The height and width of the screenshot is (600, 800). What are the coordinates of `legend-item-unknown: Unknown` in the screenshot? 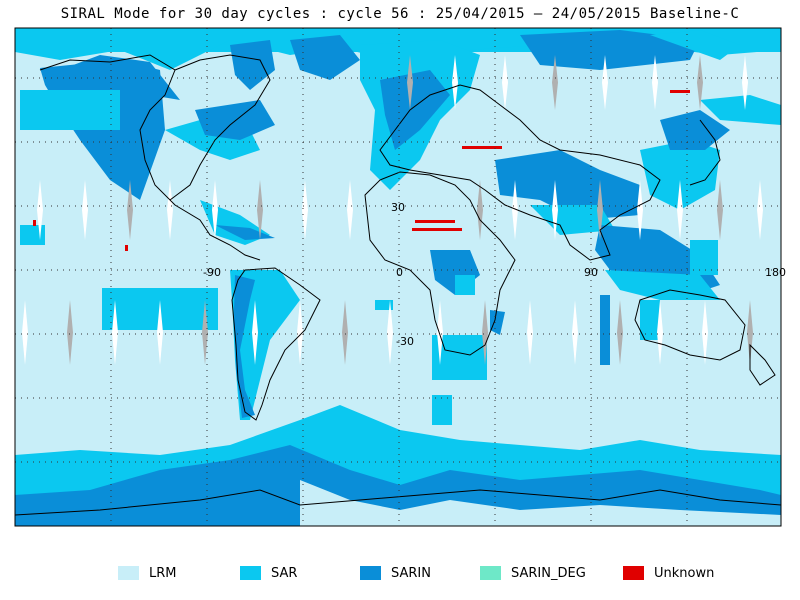 It's located at (668, 573).